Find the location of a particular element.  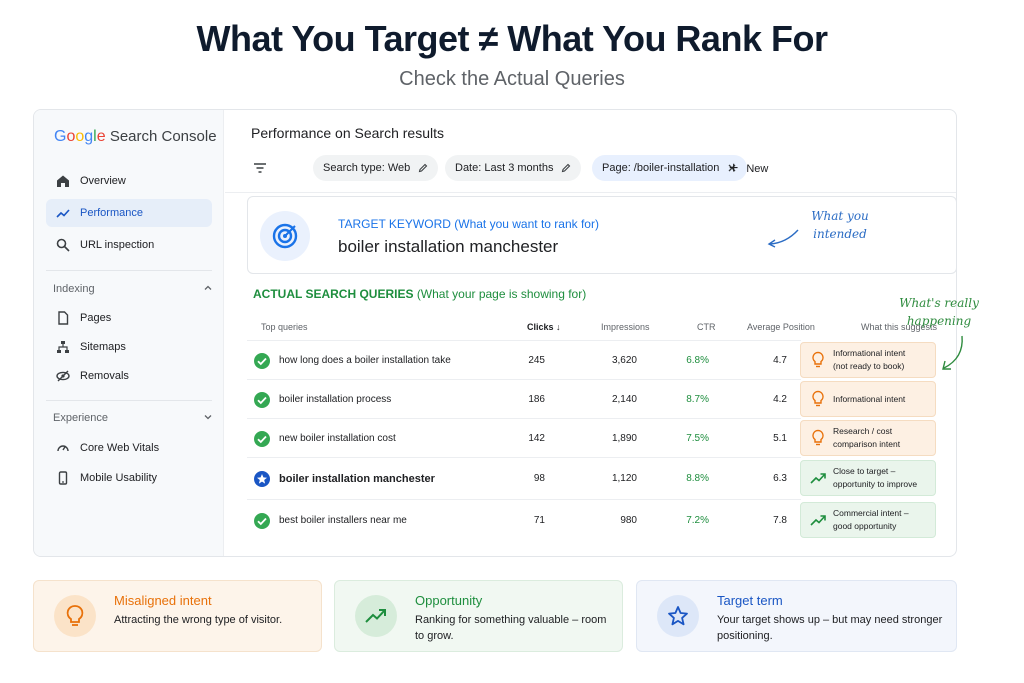

target-icon is located at coordinates (285, 236).